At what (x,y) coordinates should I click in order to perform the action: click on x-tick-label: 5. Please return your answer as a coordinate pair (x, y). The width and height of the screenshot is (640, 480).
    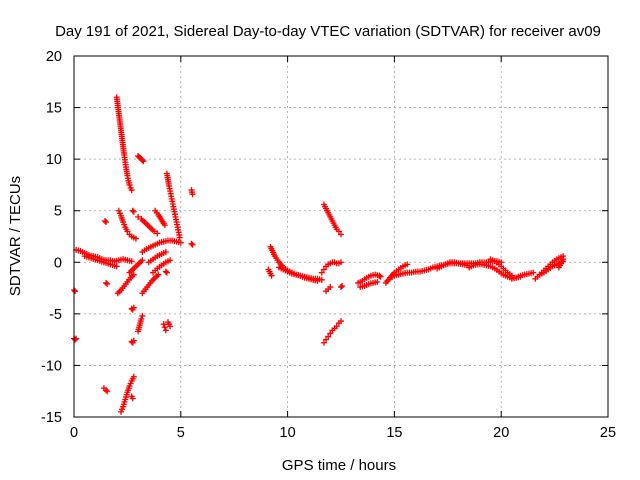
    Looking at the image, I should click on (181, 433).